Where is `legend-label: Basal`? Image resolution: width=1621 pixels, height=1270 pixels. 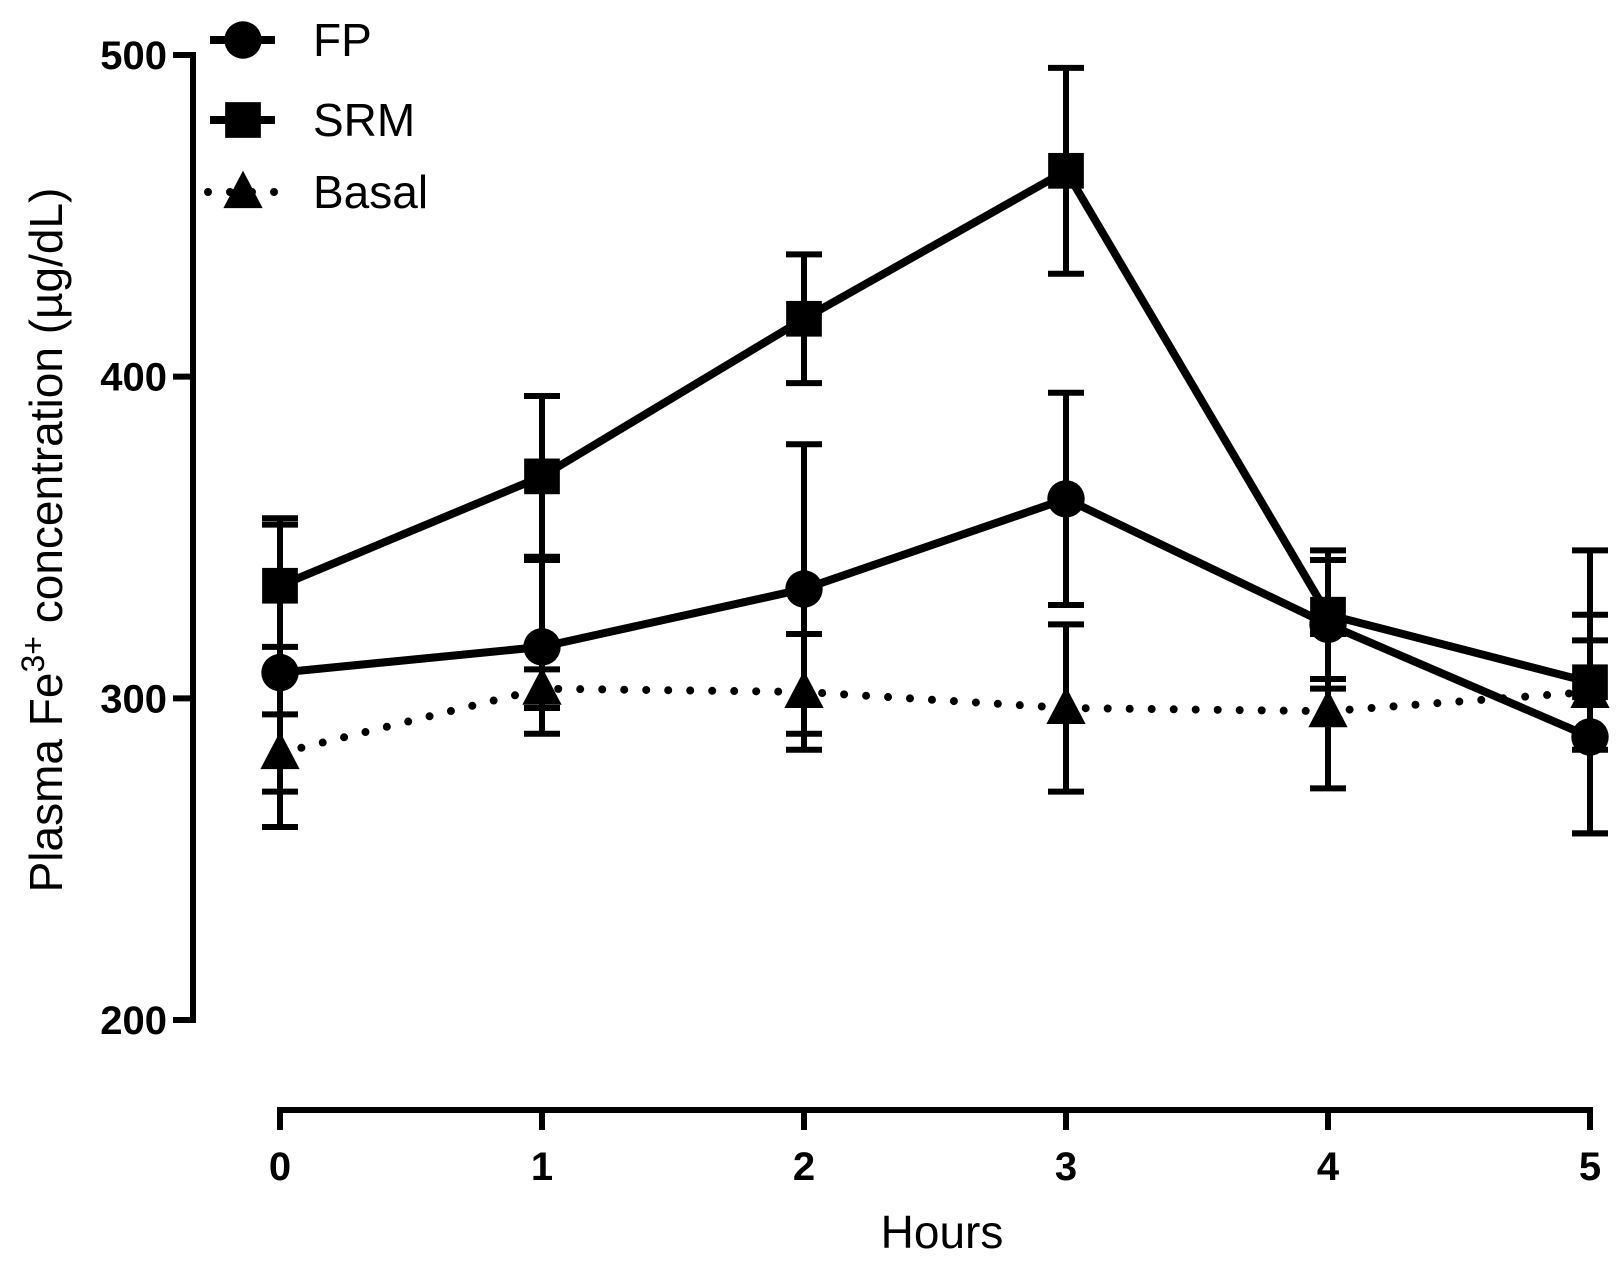 legend-label: Basal is located at coordinates (370, 192).